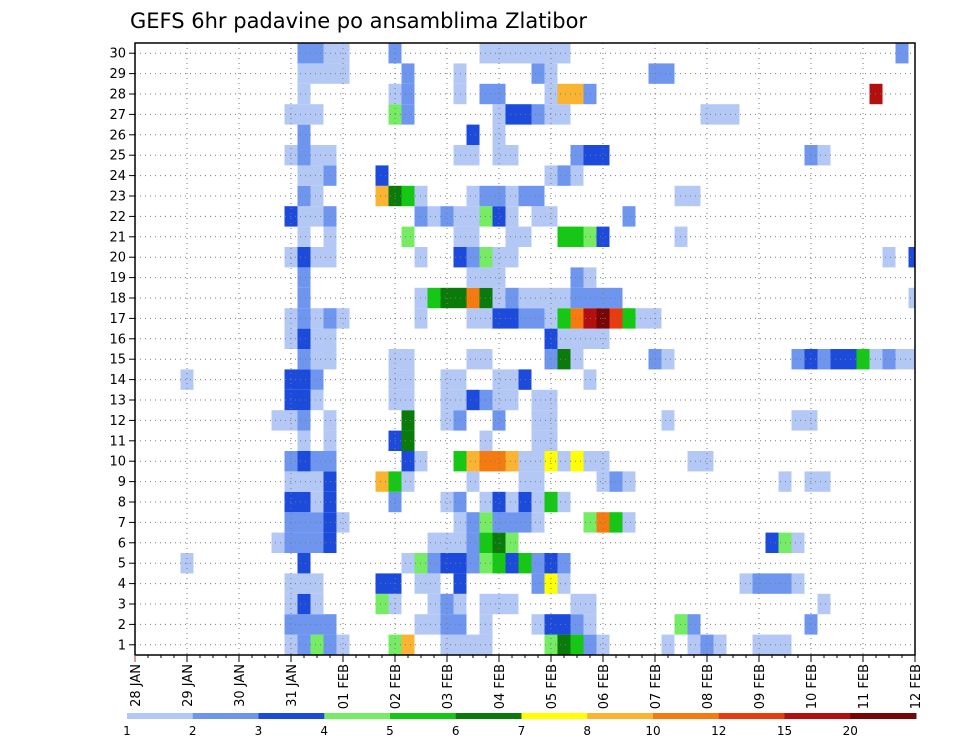  What do you see at coordinates (117, 54) in the screenshot?
I see `y-tick-label: 30` at bounding box center [117, 54].